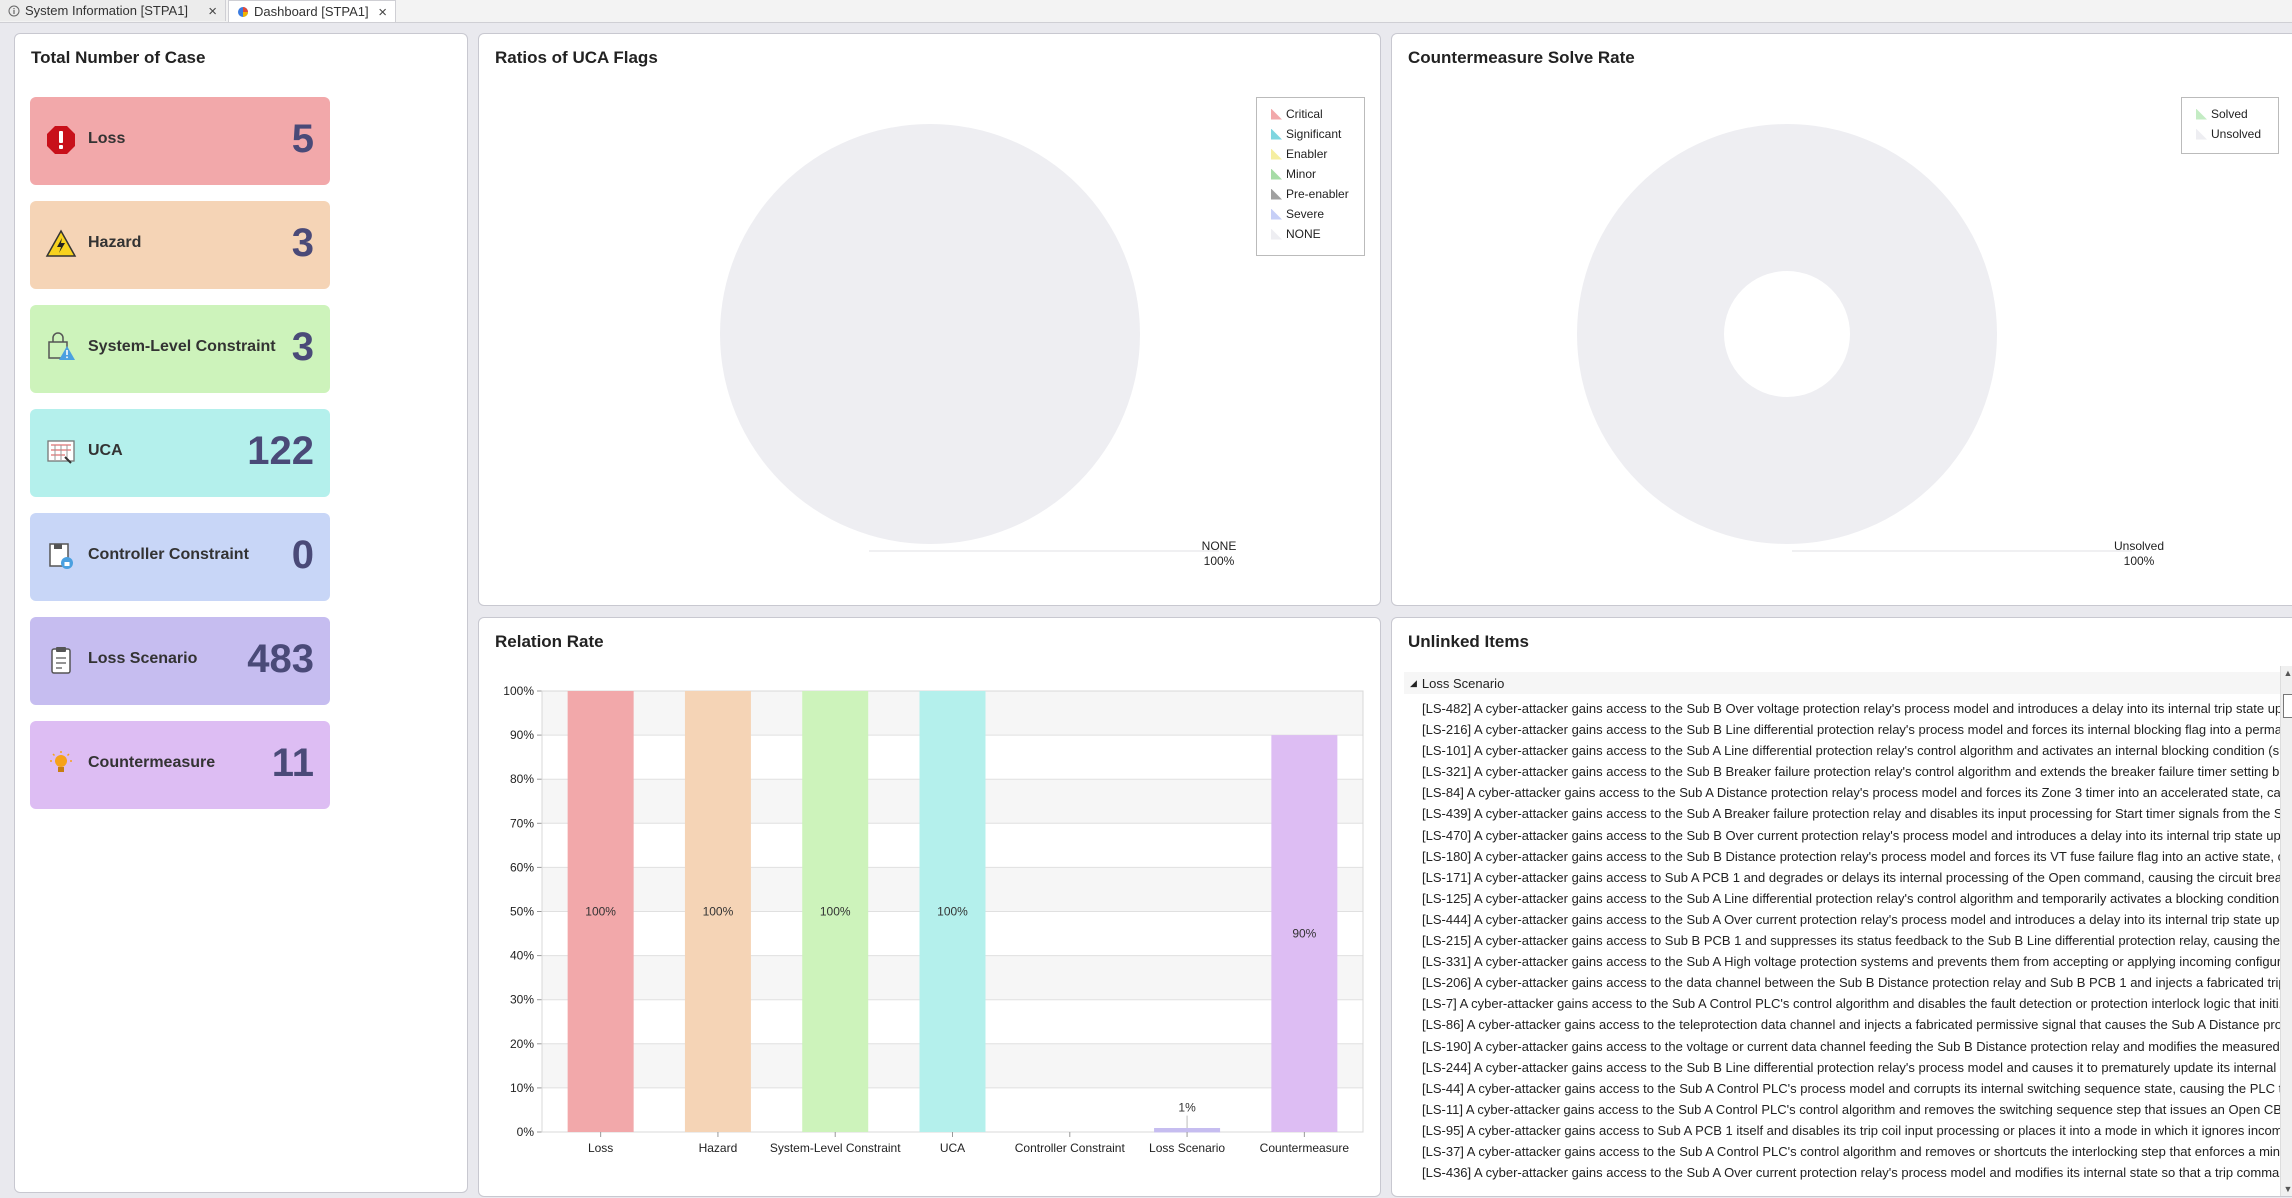 The width and height of the screenshot is (2292, 1198). I want to click on legend-item-enabler: Enabler, so click(1299, 154).